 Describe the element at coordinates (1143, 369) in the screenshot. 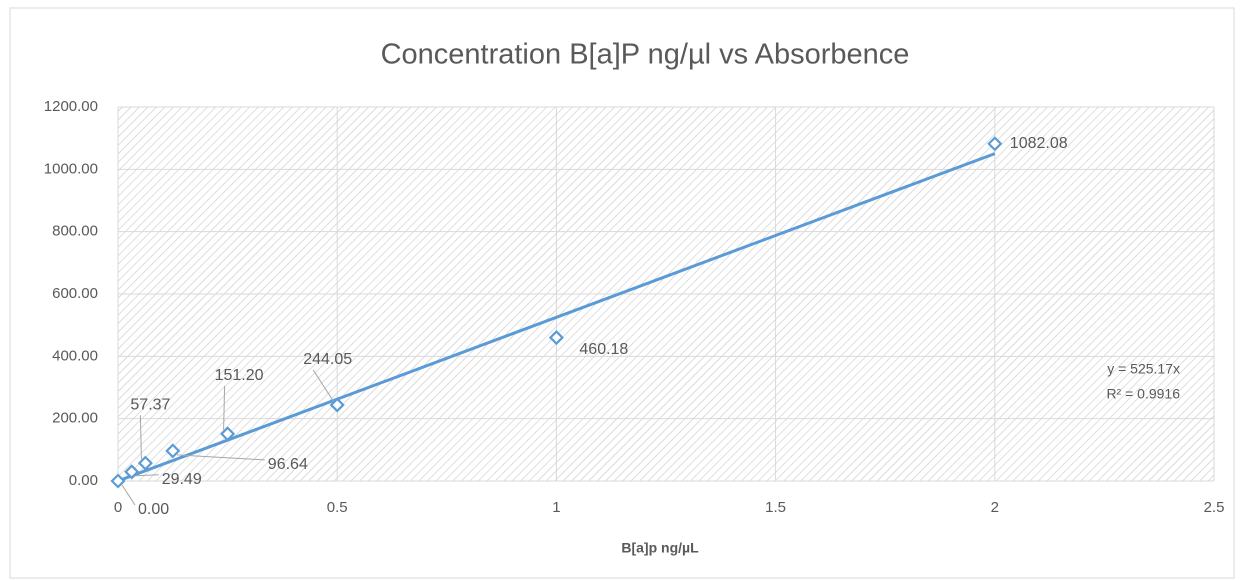

I see `trendline-equation: y = 525.17x` at that location.